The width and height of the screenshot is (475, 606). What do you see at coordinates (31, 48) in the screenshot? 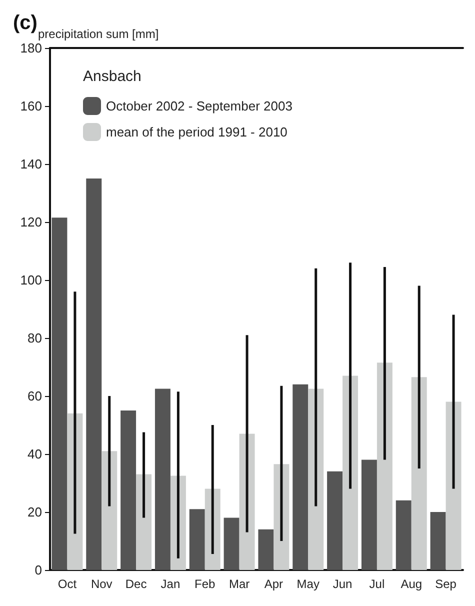
I see `y-tick-label: 180` at bounding box center [31, 48].